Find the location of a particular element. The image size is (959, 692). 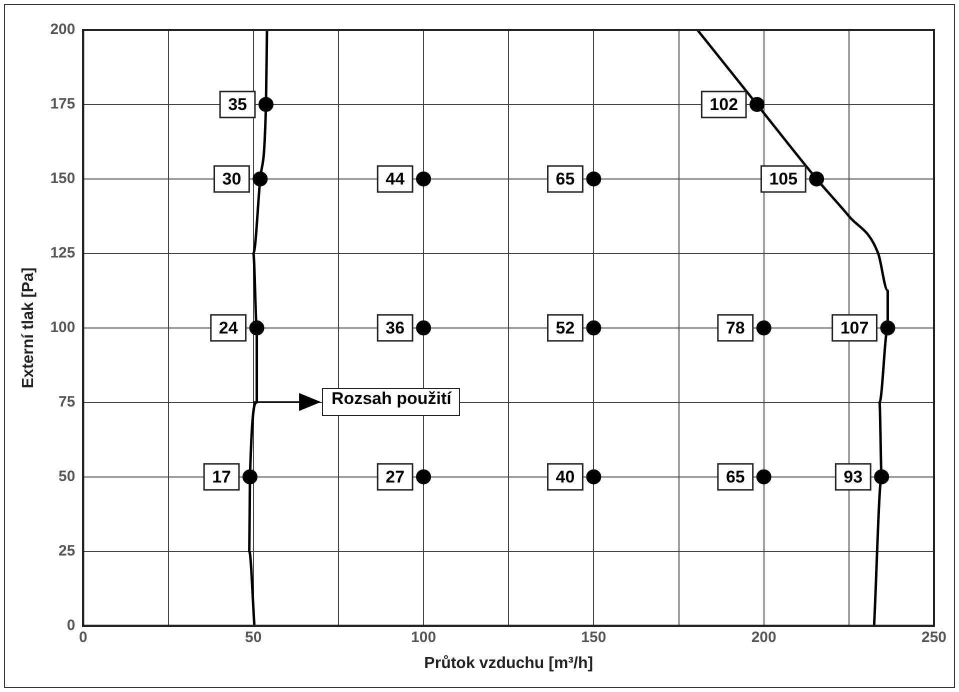

annotation: 40 is located at coordinates (565, 477).